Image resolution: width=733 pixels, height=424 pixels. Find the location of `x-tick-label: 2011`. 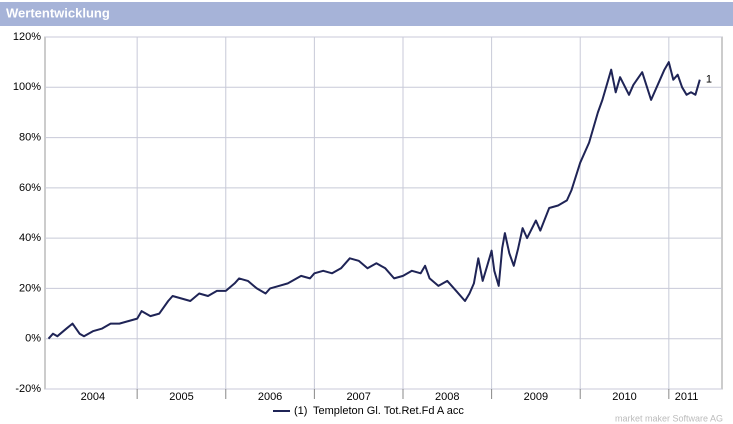

x-tick-label: 2011 is located at coordinates (687, 397).